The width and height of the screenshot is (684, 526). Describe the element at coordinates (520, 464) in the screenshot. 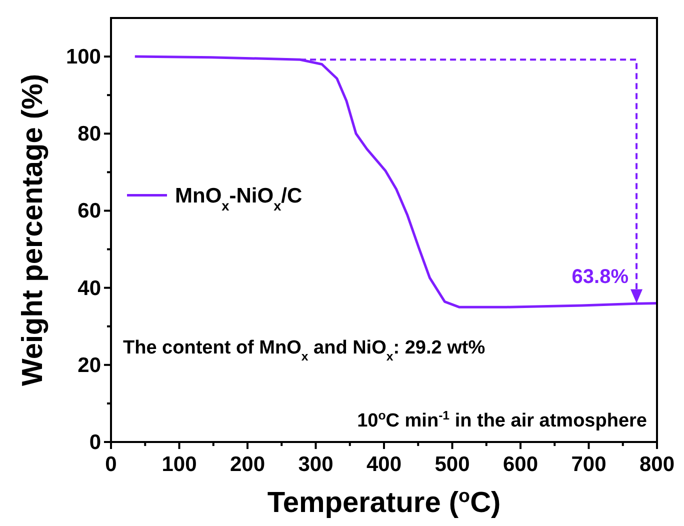

I see `x-tick-label: 600` at that location.